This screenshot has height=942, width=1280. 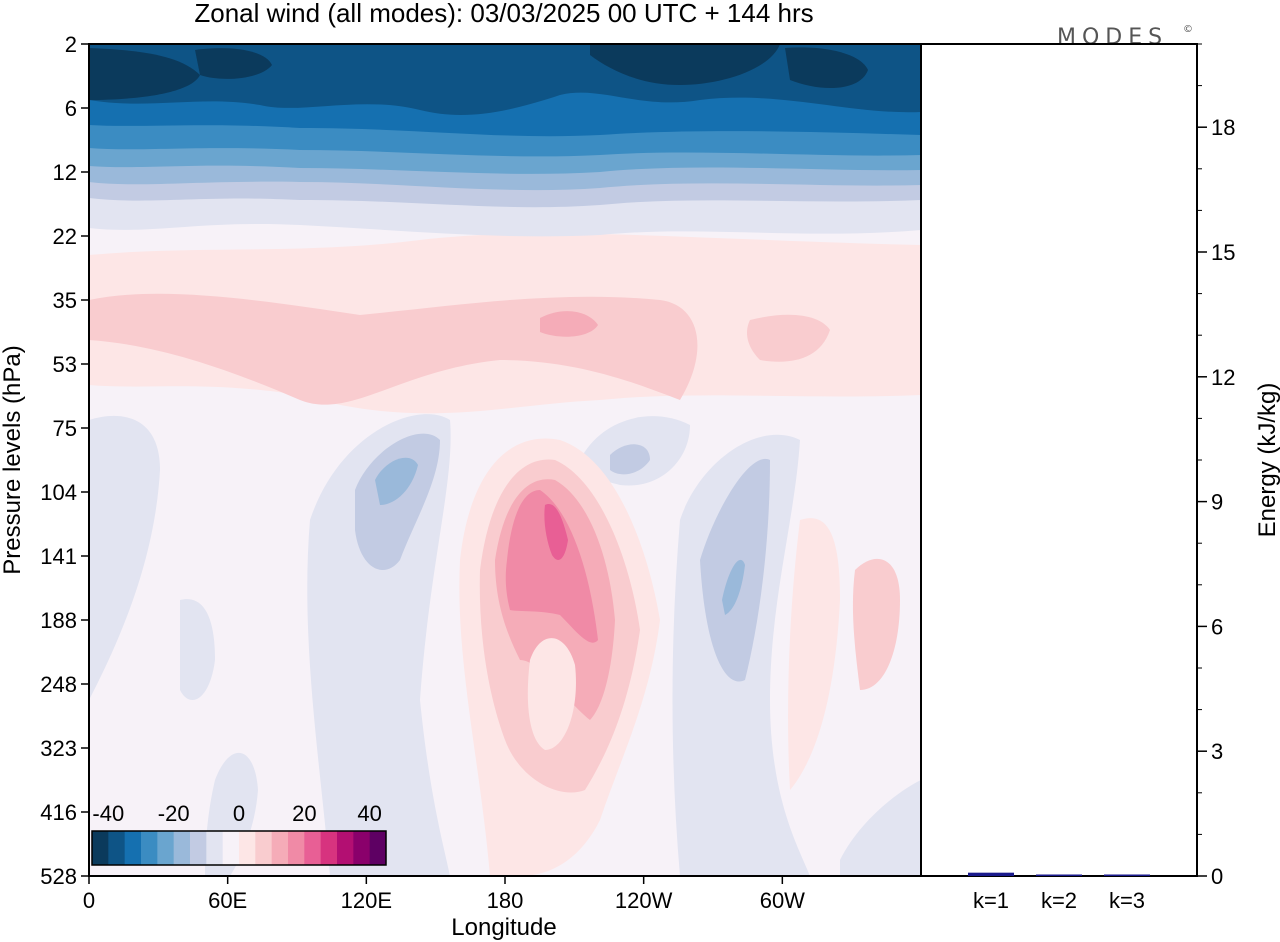 I want to click on x-axis-label: Longitude, so click(x=503, y=927).